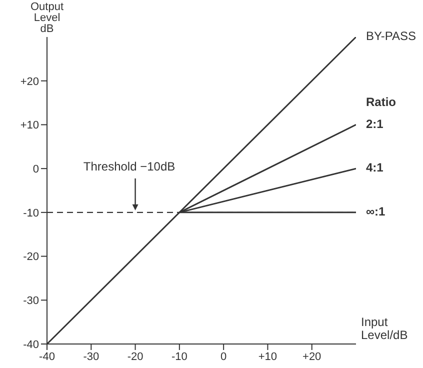 The height and width of the screenshot is (368, 423). I want to click on x-tick-label: +20, so click(312, 356).